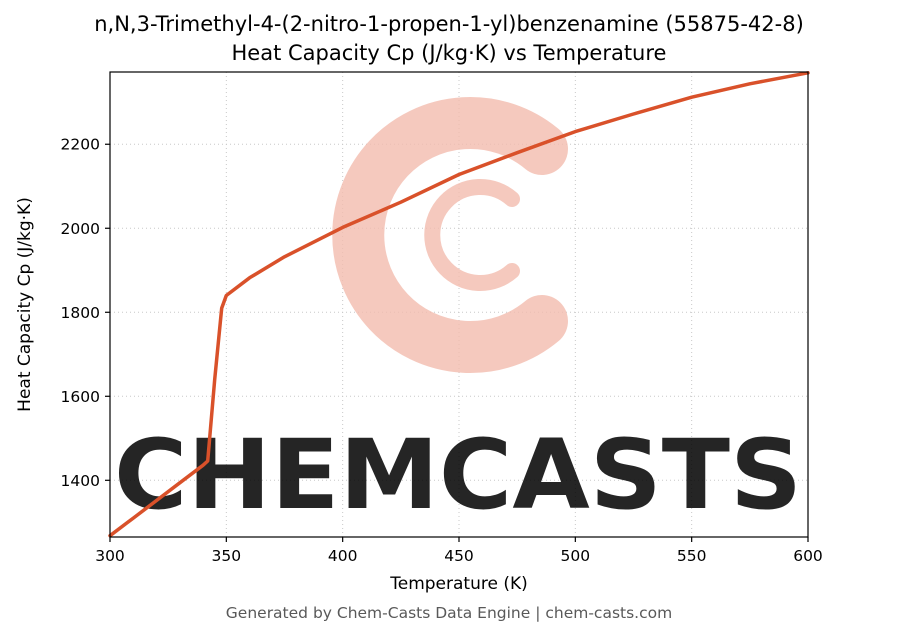  Describe the element at coordinates (458, 475) in the screenshot. I see `watermark-text: CHEMCASTS` at that location.